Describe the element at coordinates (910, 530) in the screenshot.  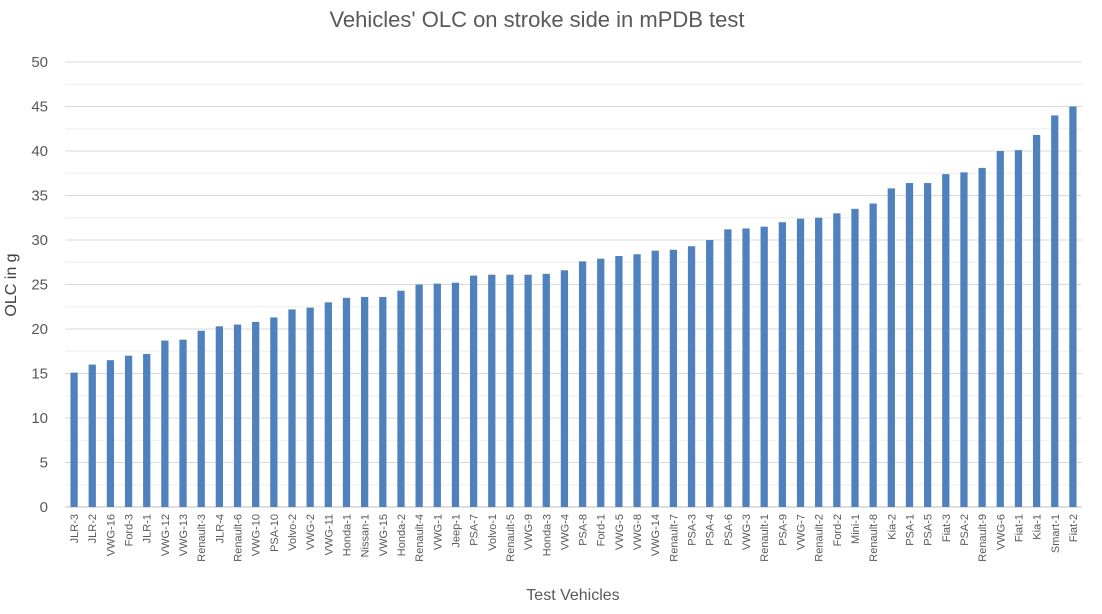
I see `x-tick-label: PSA-1` at that location.